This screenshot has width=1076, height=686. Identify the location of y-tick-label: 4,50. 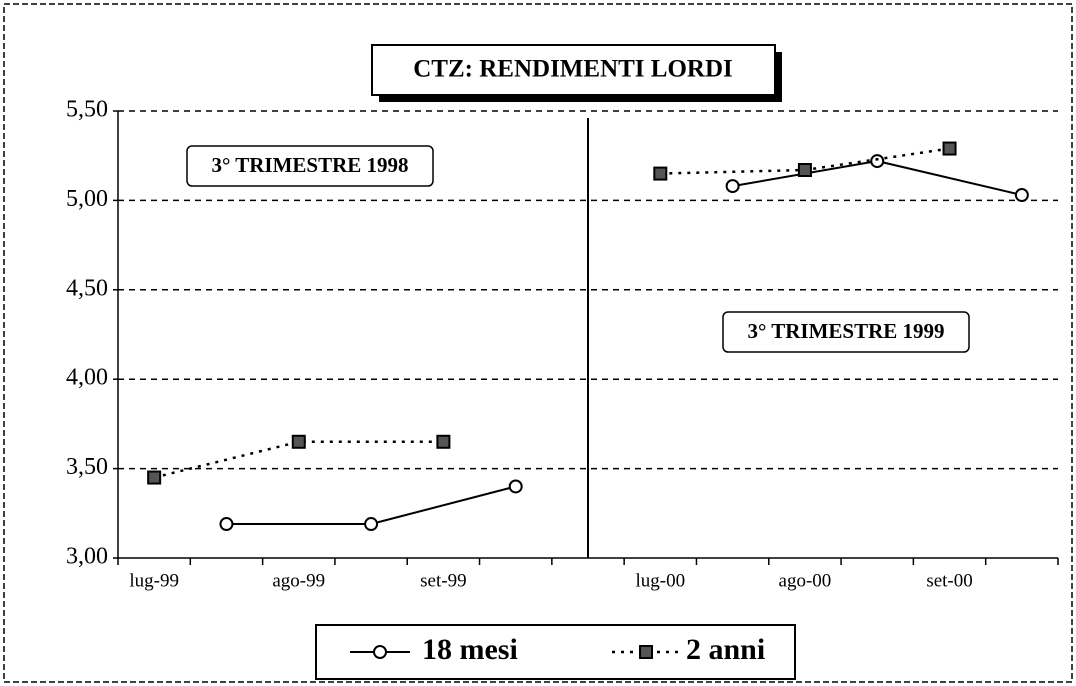
(87, 288).